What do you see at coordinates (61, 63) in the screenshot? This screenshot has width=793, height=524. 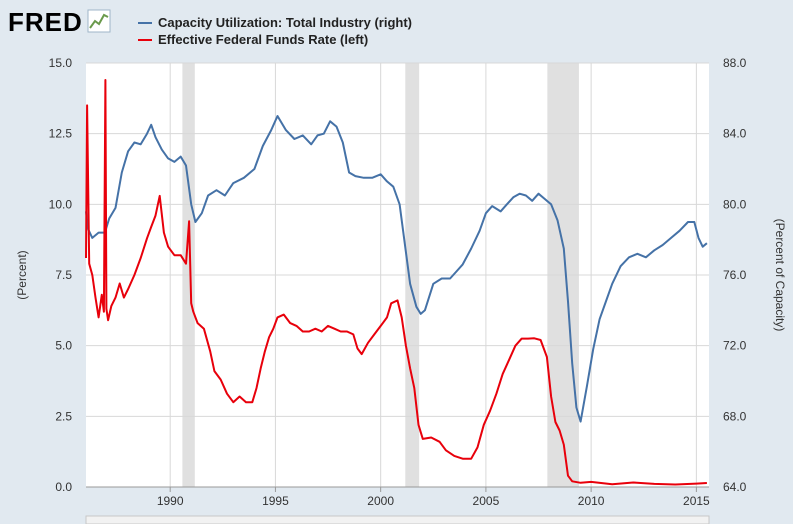 I see `y-left-tick-label: 15.0` at bounding box center [61, 63].